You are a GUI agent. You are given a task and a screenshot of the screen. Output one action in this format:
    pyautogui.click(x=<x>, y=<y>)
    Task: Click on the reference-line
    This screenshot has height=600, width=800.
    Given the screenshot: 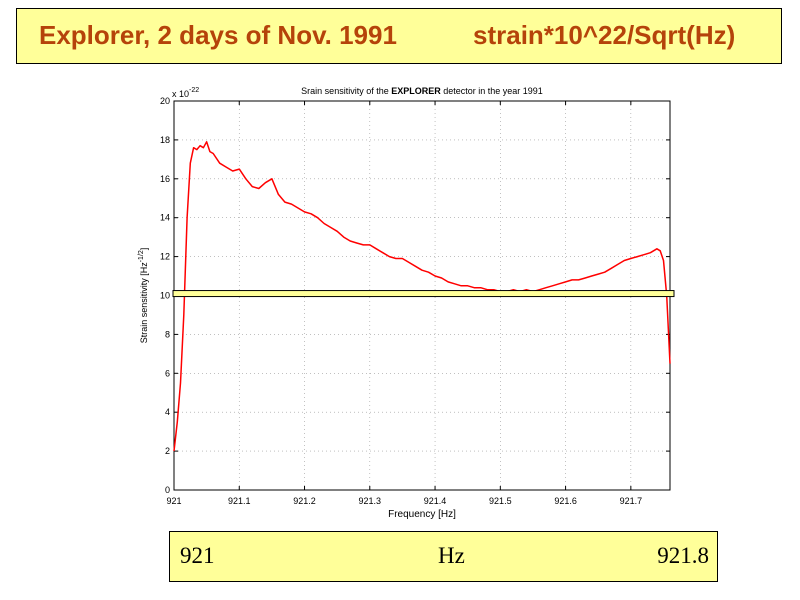 What is the action you would take?
    pyautogui.click(x=423, y=294)
    